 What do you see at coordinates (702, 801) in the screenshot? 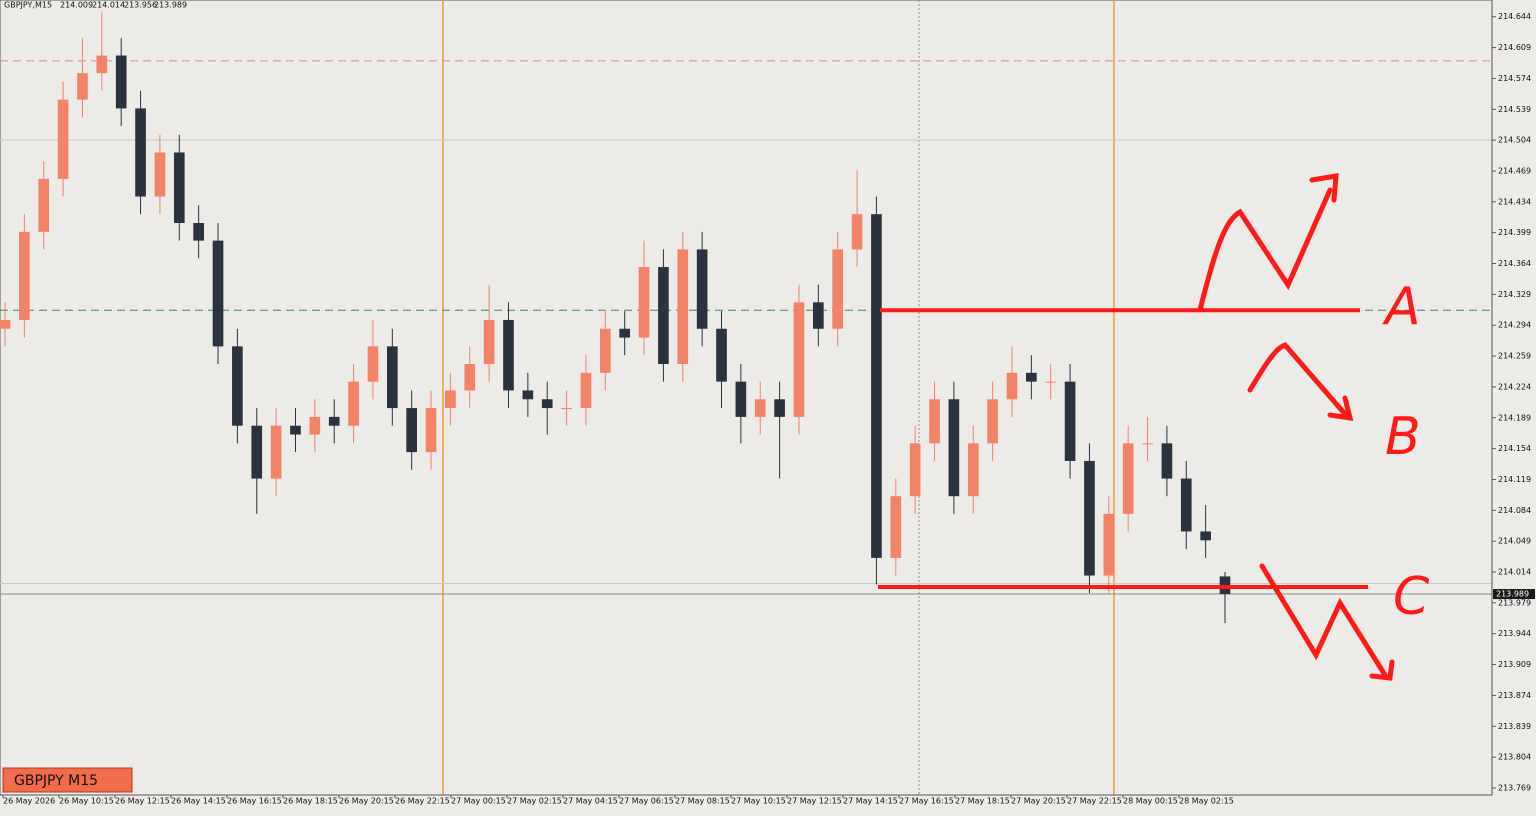
I see `x-tick-label: 27 May 08:15` at bounding box center [702, 801].